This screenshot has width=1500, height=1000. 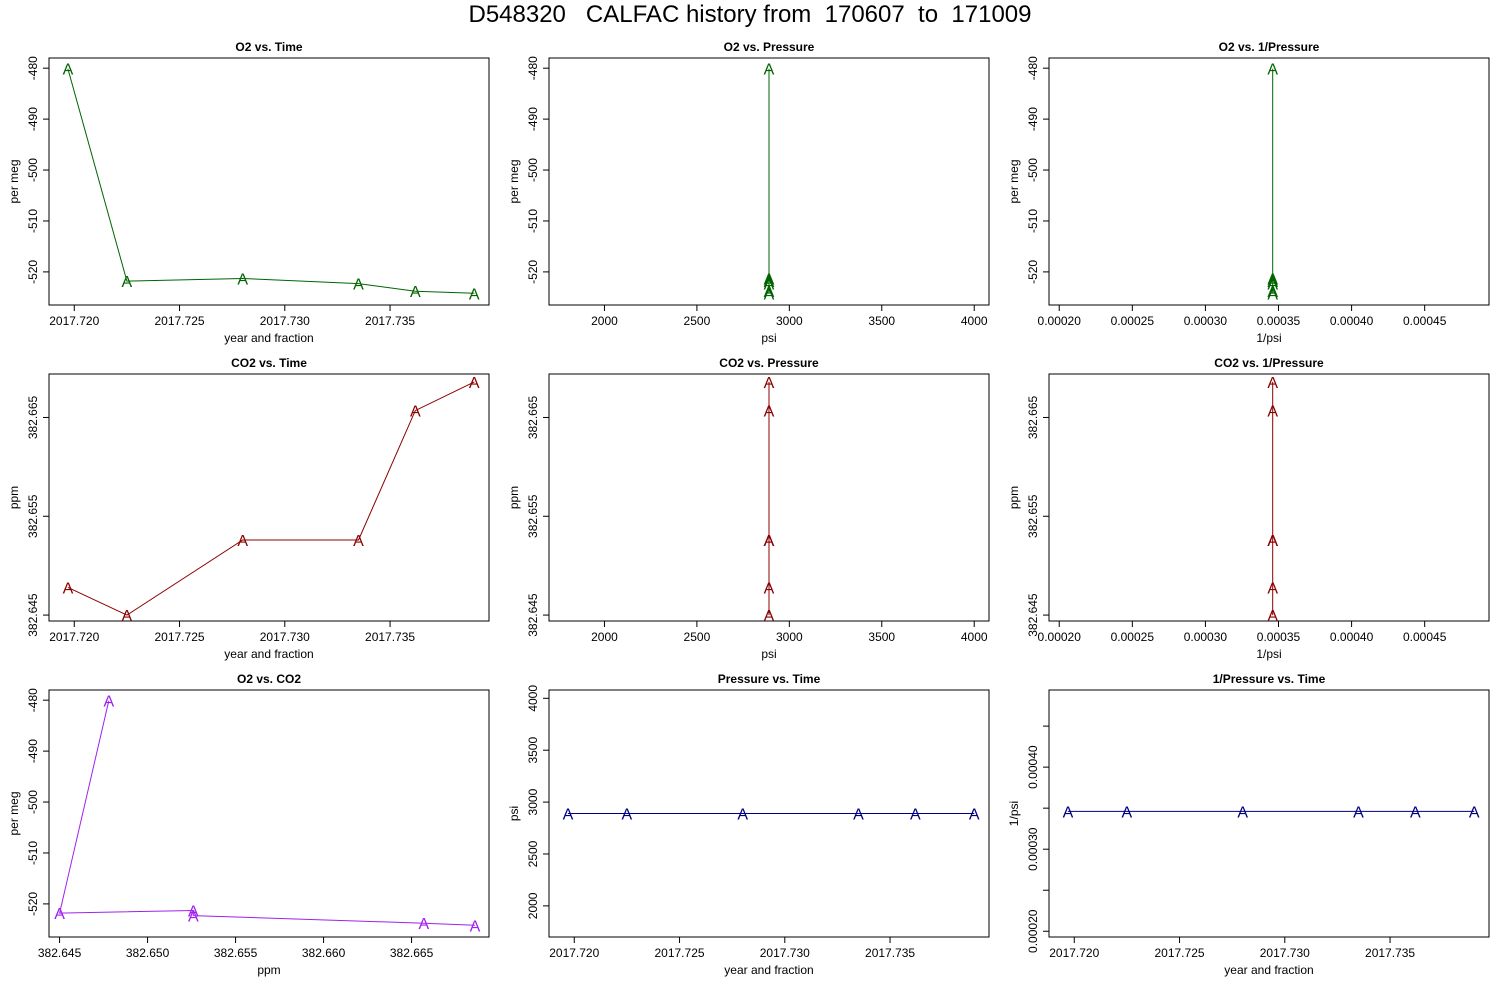 I want to click on x-tick-label: 382.655, so click(x=236, y=953).